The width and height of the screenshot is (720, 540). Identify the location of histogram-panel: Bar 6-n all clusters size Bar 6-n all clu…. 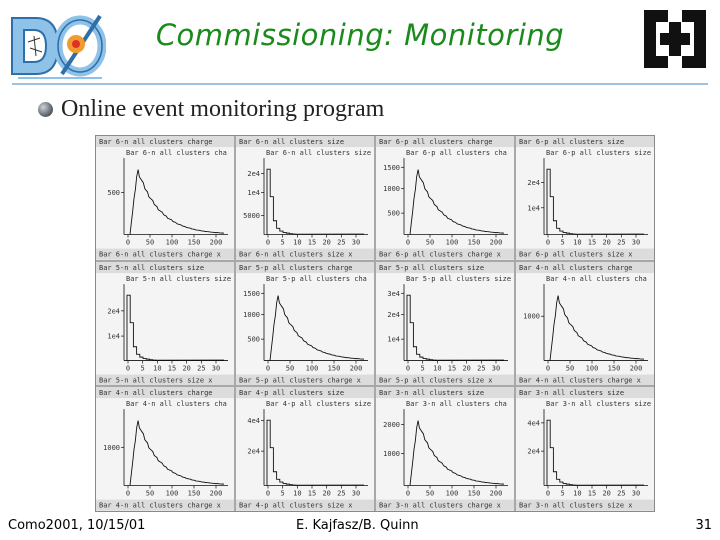
(305, 198).